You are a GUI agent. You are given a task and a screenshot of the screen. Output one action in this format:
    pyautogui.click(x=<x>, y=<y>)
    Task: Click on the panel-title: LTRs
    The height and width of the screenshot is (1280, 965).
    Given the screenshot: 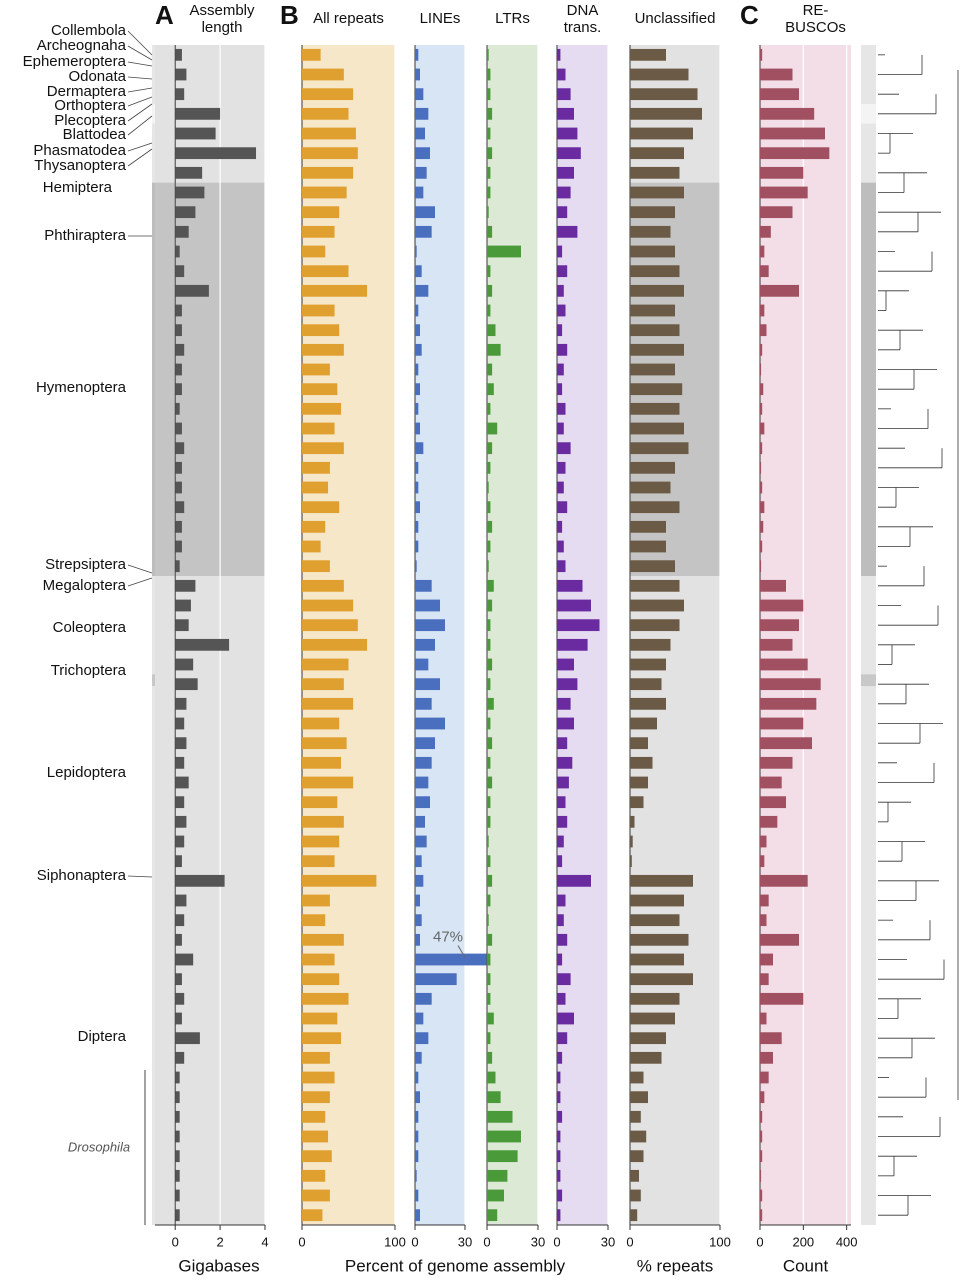 What is the action you would take?
    pyautogui.click(x=512, y=18)
    